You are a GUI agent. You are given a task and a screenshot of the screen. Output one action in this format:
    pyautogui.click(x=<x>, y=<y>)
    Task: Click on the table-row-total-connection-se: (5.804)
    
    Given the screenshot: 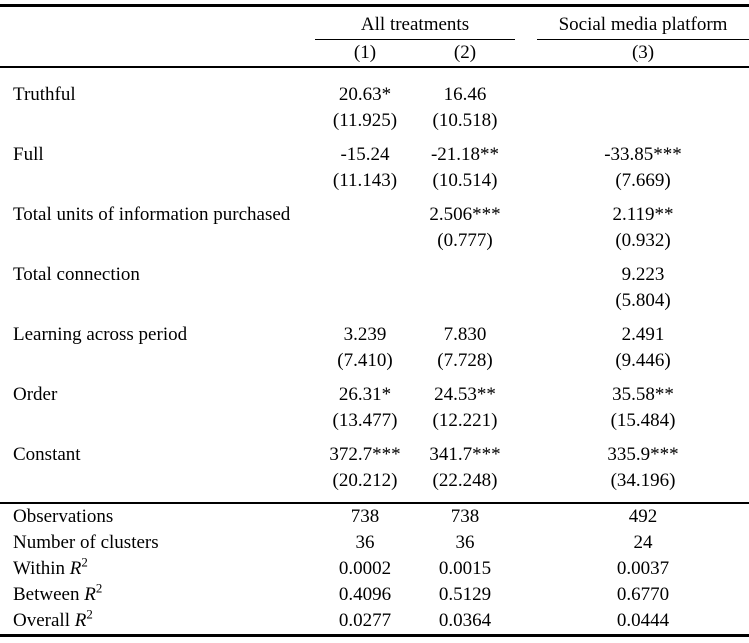 What is the action you would take?
    pyautogui.click(x=374, y=305)
    